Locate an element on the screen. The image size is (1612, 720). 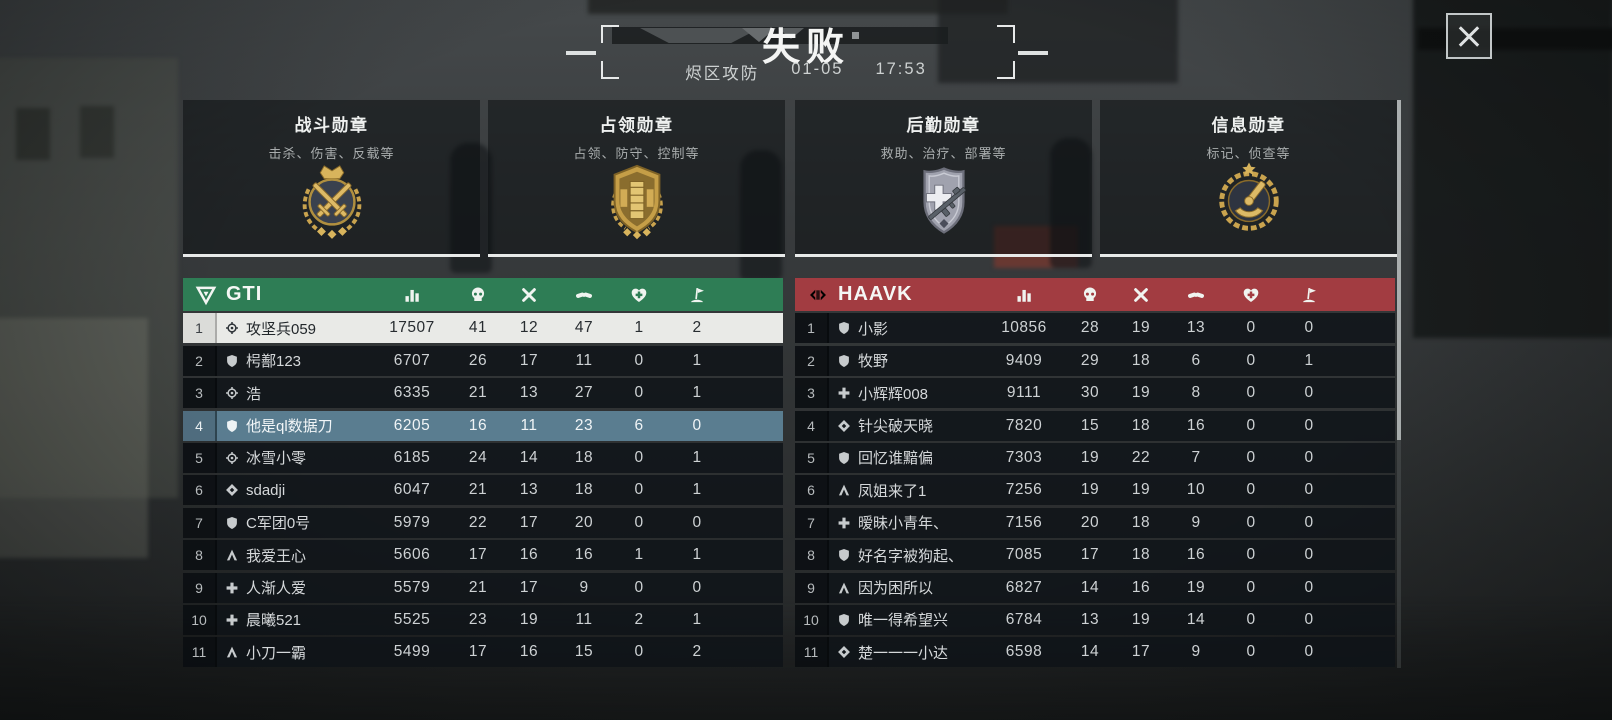
player-name: 他是ql数据刀 is located at coordinates (289, 427).